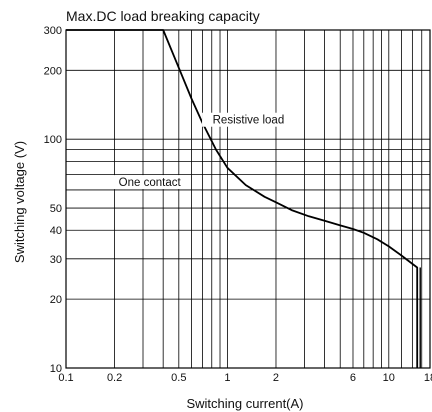 This screenshot has width=432, height=412. What do you see at coordinates (163, 16) in the screenshot?
I see `chart-title: Max.DC load breaking capacity` at bounding box center [163, 16].